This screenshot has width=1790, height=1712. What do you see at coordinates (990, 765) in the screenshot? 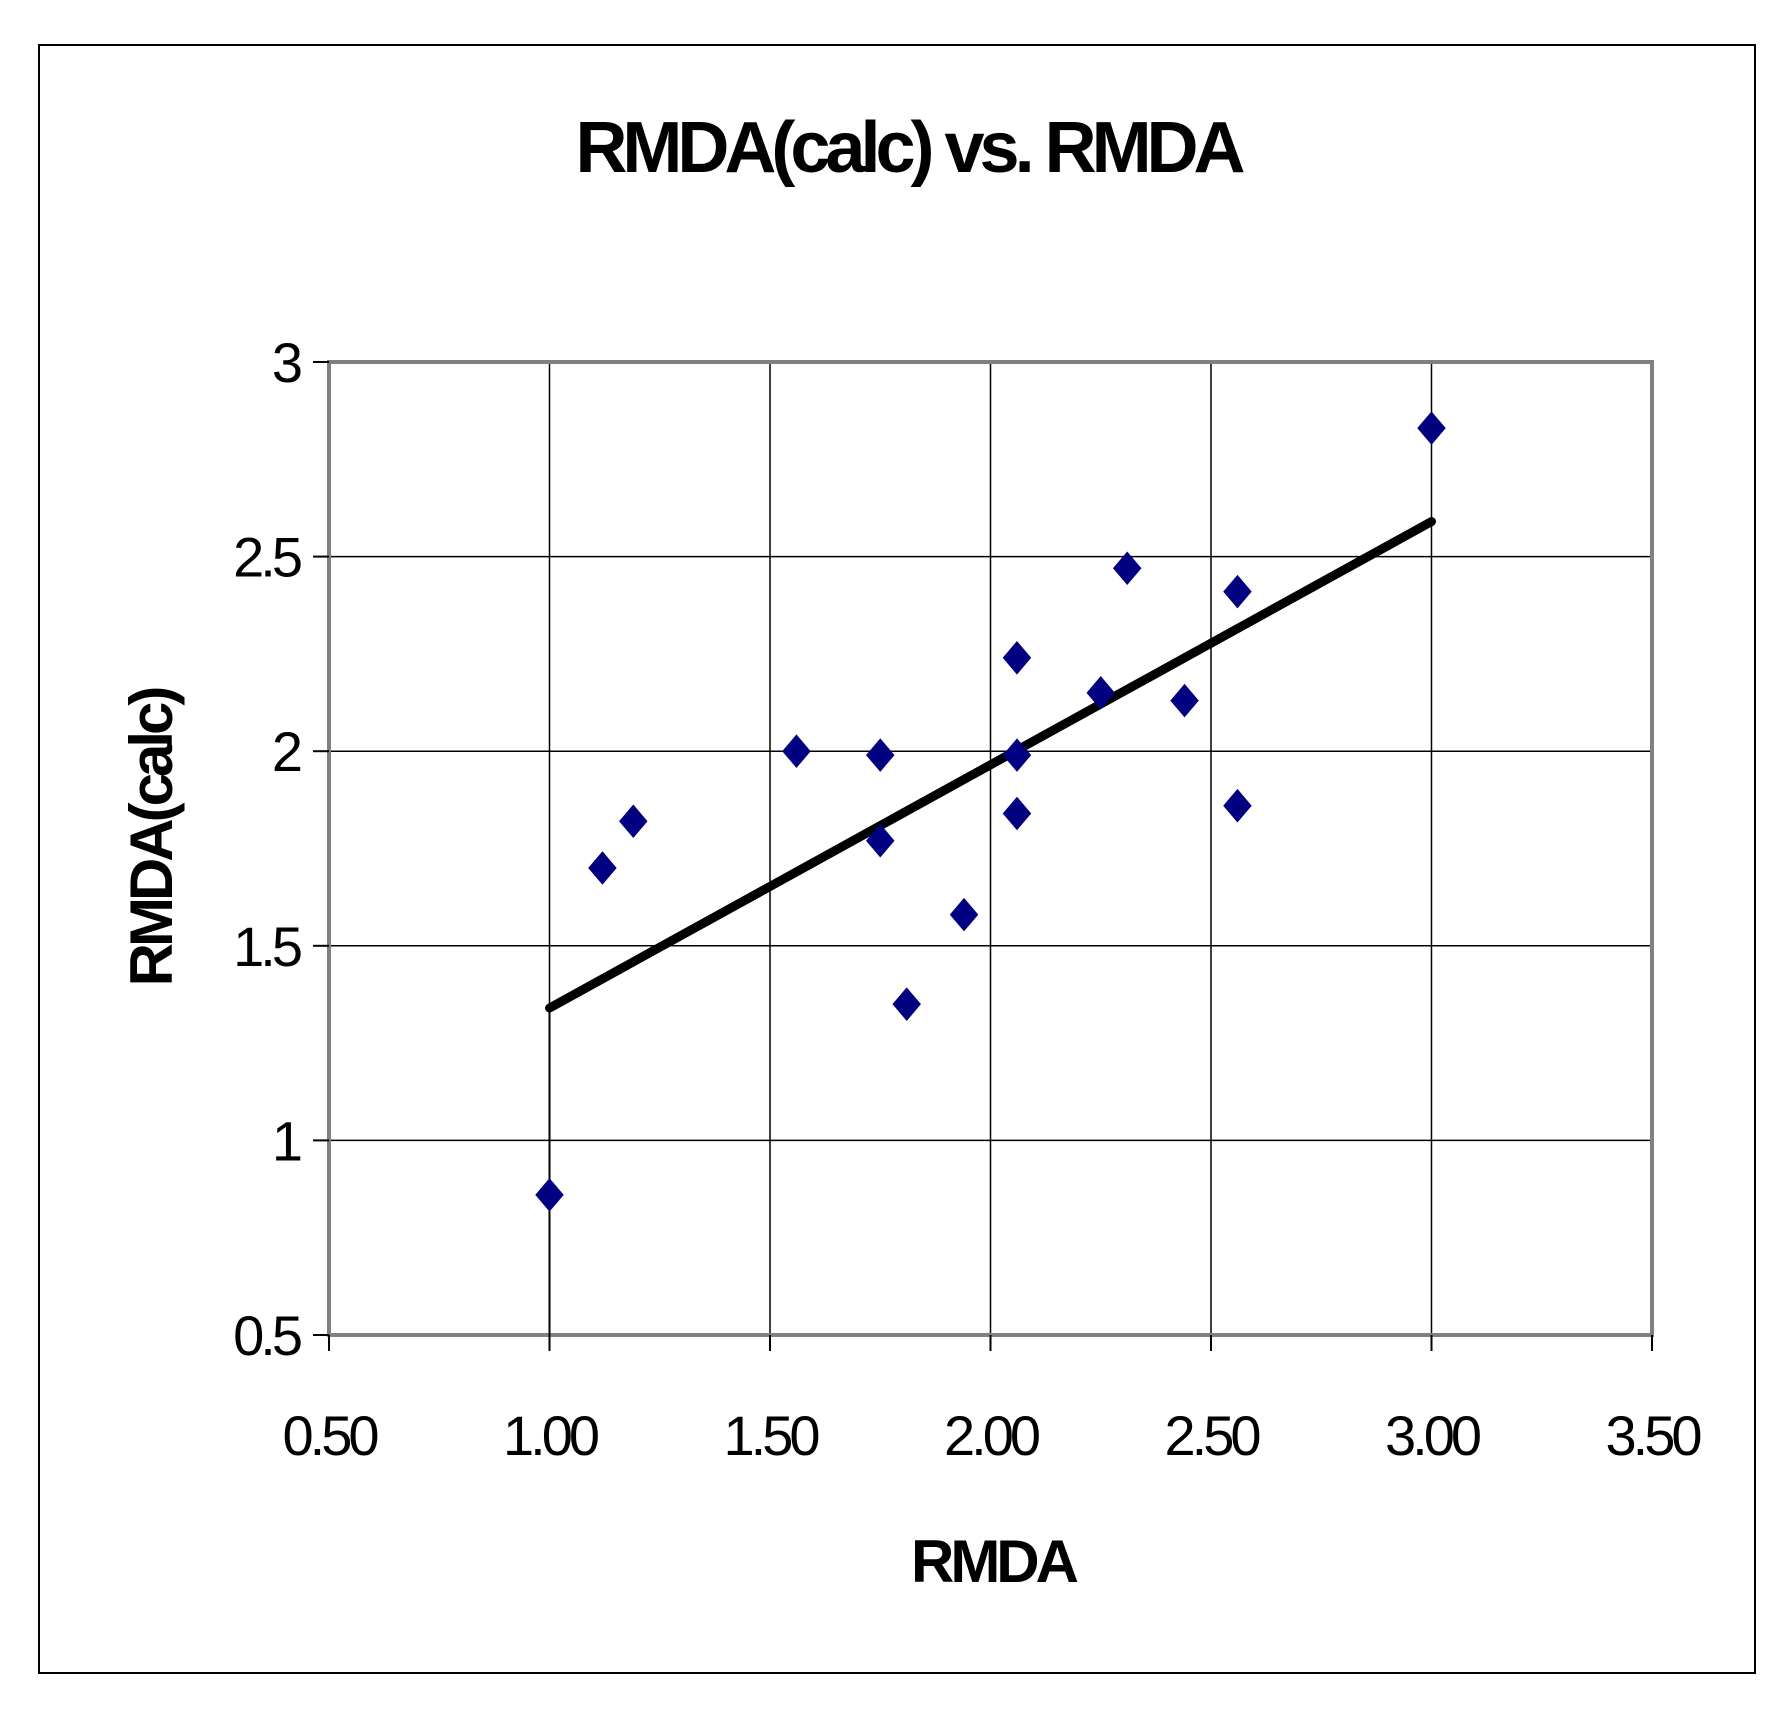
I see `trendline` at bounding box center [990, 765].